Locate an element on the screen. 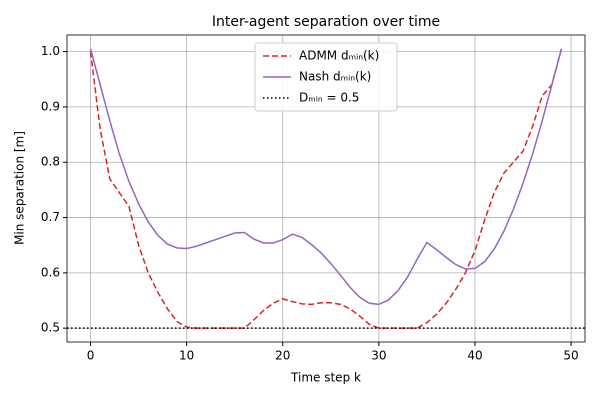  x-tick-label: 30 is located at coordinates (378, 356).